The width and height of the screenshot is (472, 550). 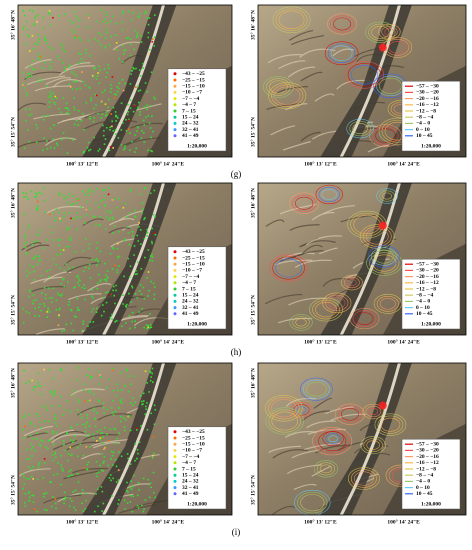 I want to click on scale-label: 1:20,000, so click(x=197, y=504).